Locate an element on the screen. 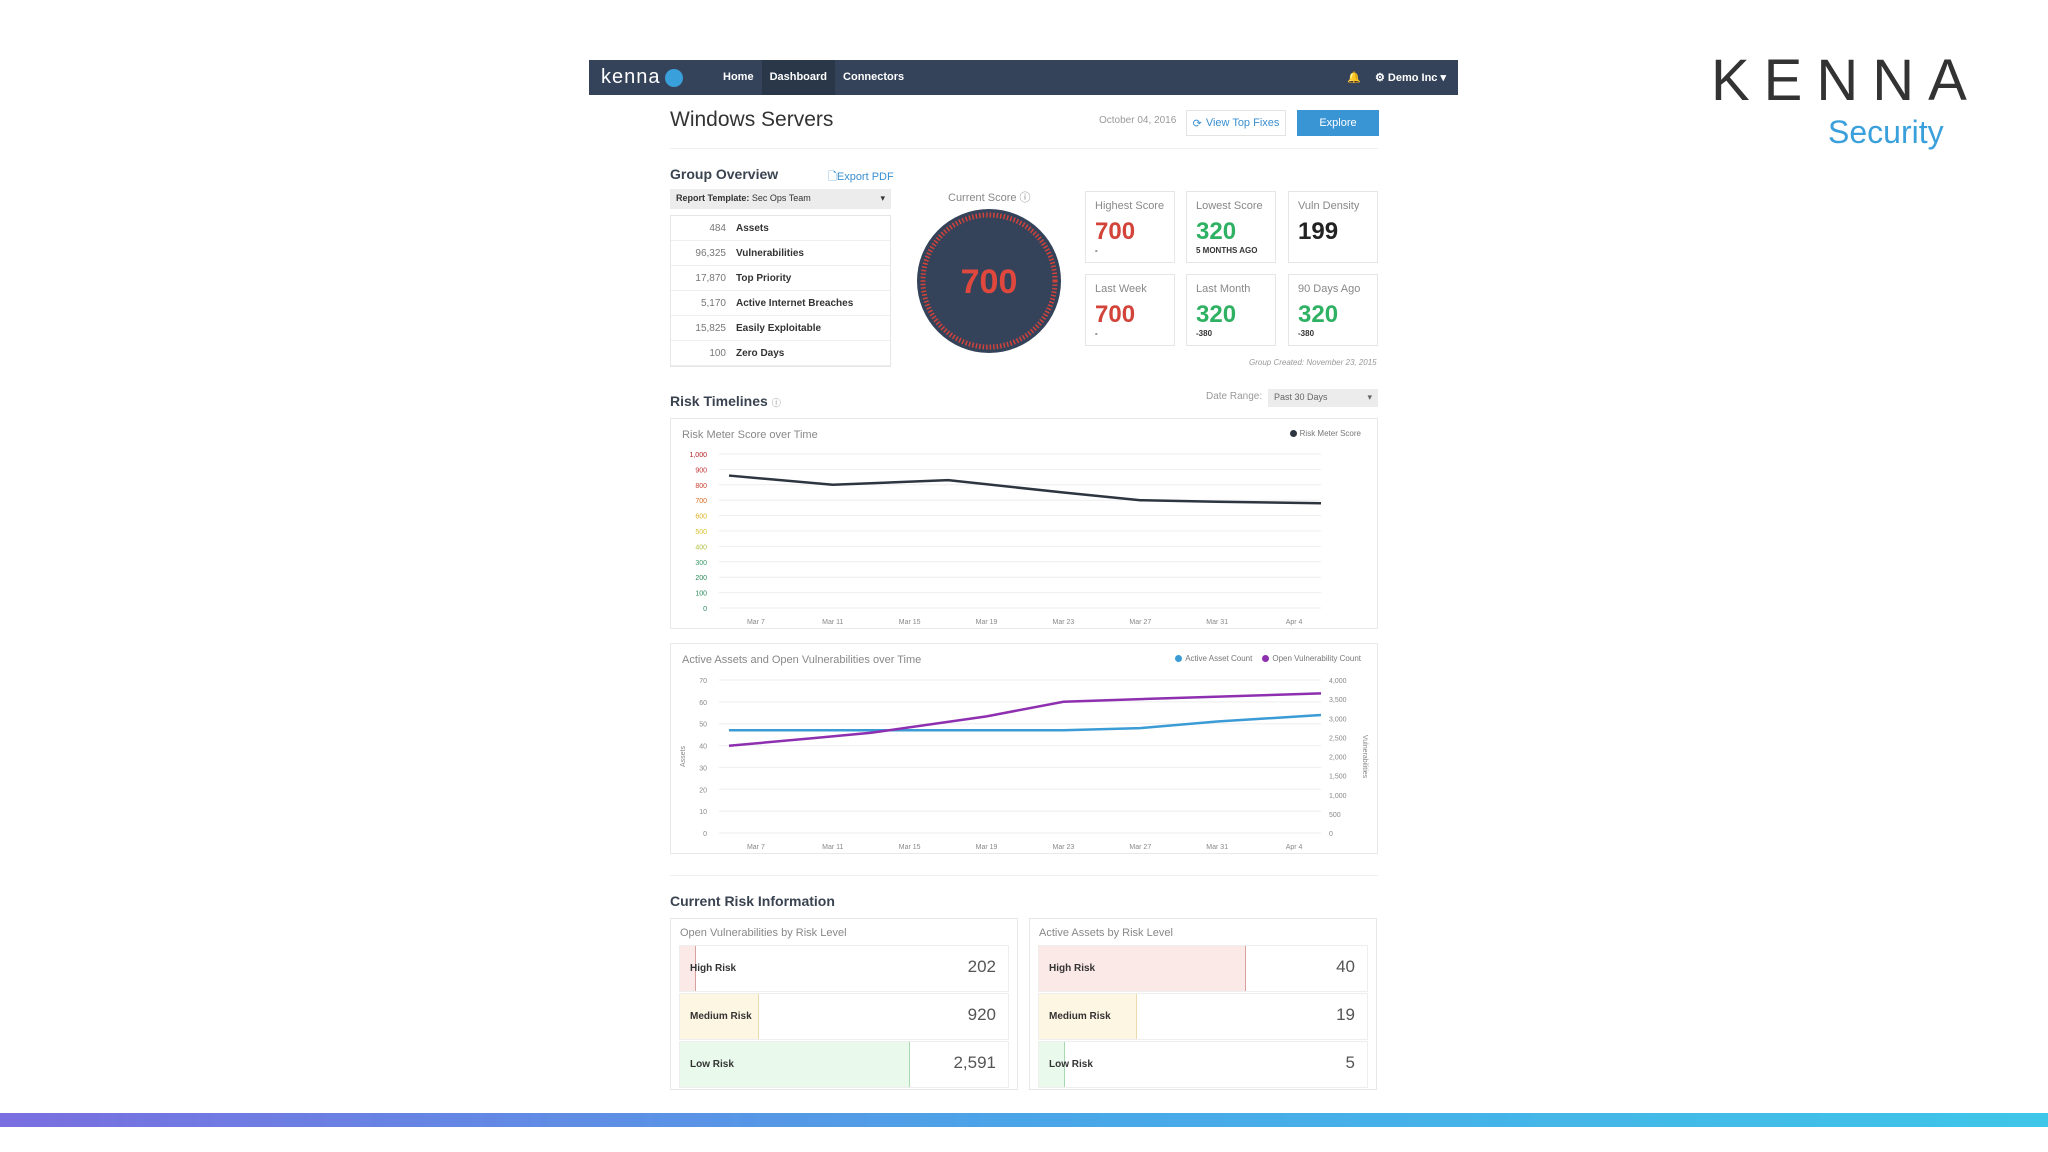  score-gauge: 700 is located at coordinates (989, 281).